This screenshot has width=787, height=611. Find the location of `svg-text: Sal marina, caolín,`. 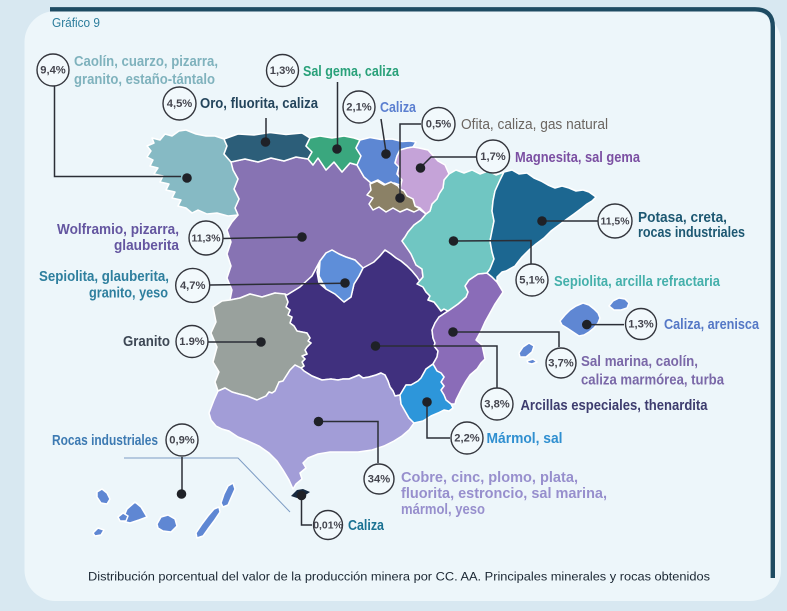

svg-text: Sal marina, caolín, is located at coordinates (639, 362).